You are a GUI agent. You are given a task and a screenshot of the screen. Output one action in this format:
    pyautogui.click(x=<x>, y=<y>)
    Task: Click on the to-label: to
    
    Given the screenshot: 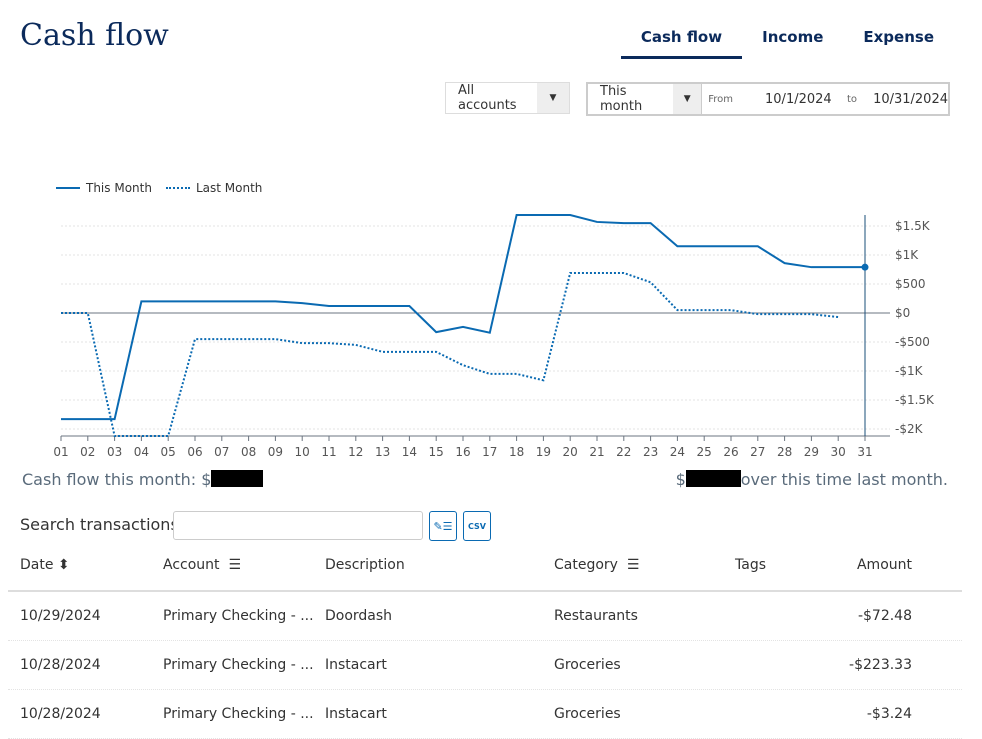 What is the action you would take?
    pyautogui.click(x=852, y=99)
    